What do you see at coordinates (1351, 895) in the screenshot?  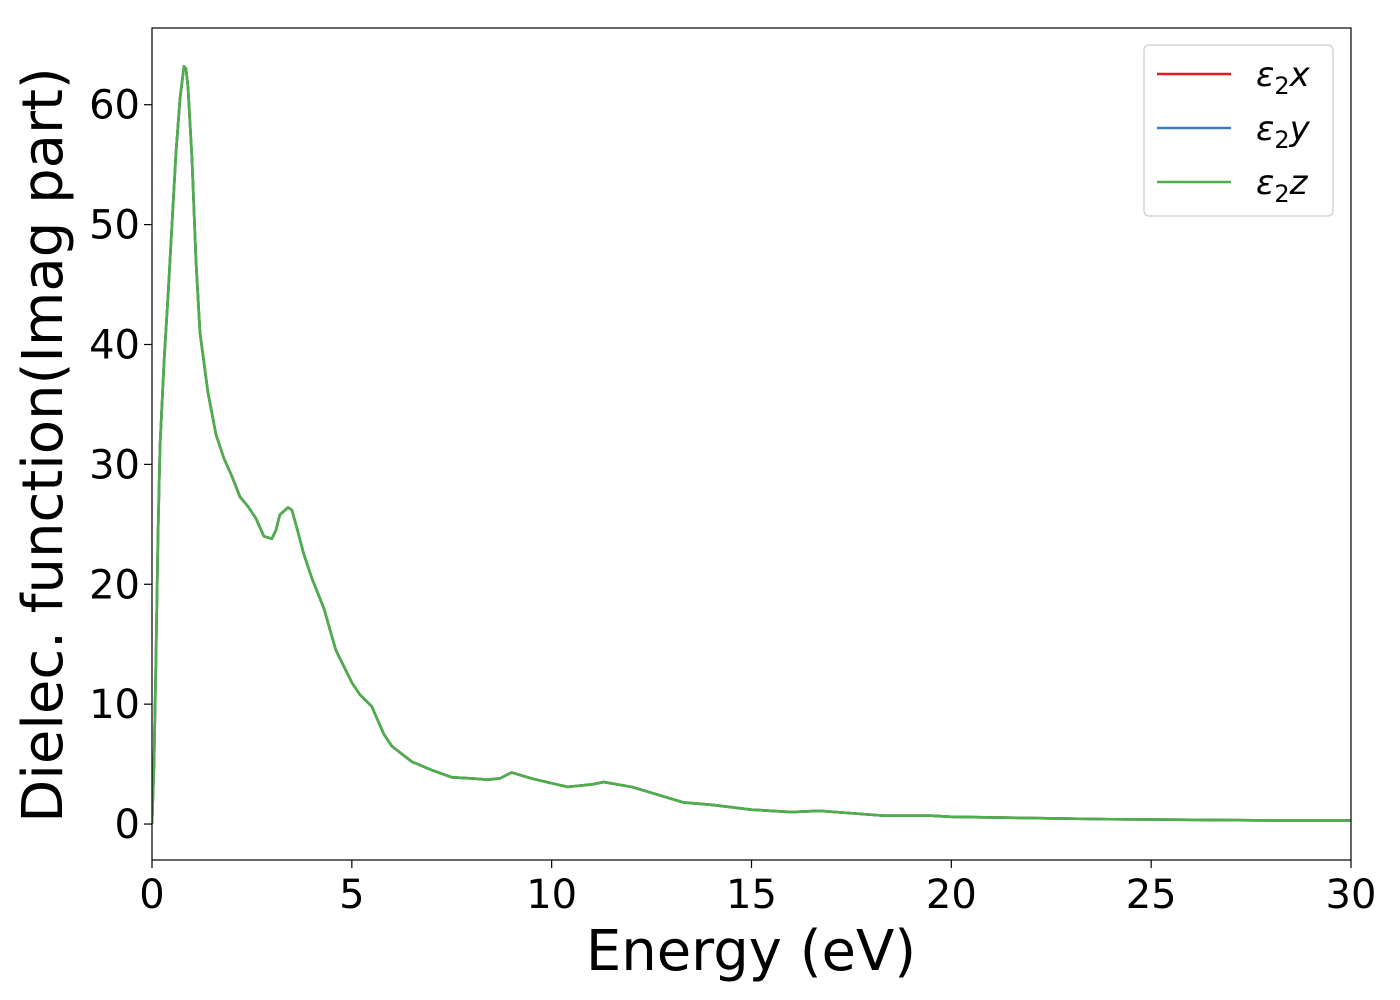 I see `x-tick-label: 30` at bounding box center [1351, 895].